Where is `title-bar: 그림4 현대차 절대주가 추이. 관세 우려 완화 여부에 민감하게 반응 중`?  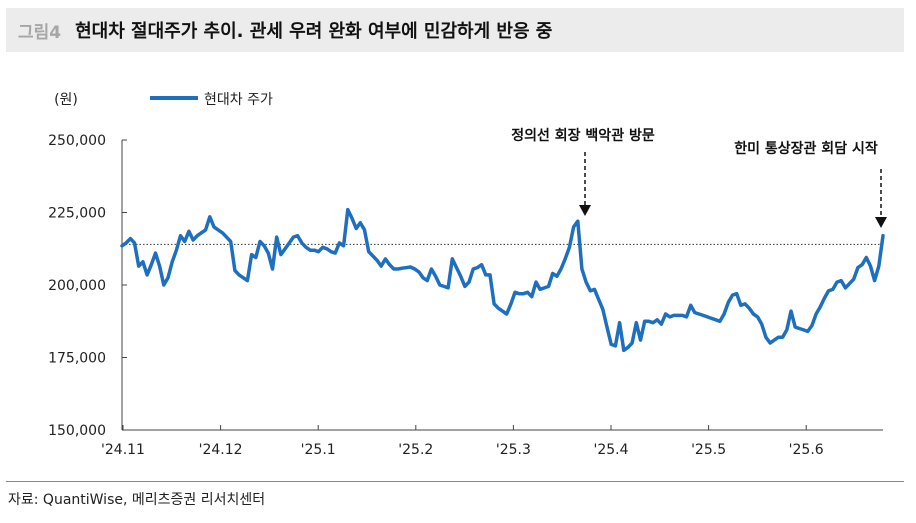 title-bar: 그림4 현대차 절대주가 추이. 관세 우려 완화 여부에 민감하게 반응 중 is located at coordinates (455, 30).